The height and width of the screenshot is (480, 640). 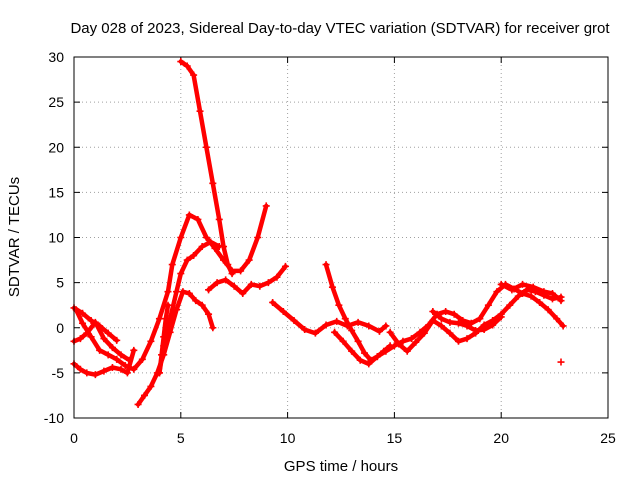 What do you see at coordinates (56, 57) in the screenshot?
I see `y-tick-label: 30` at bounding box center [56, 57].